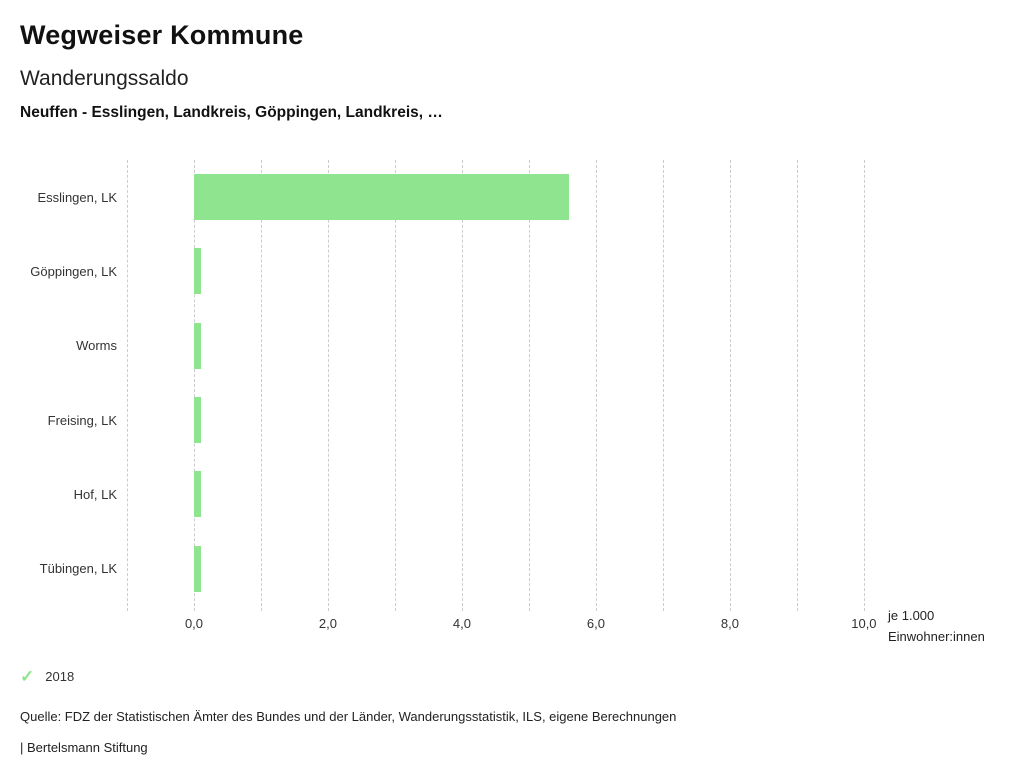  I want to click on app-title: Wegweiser Kommune, so click(162, 35).